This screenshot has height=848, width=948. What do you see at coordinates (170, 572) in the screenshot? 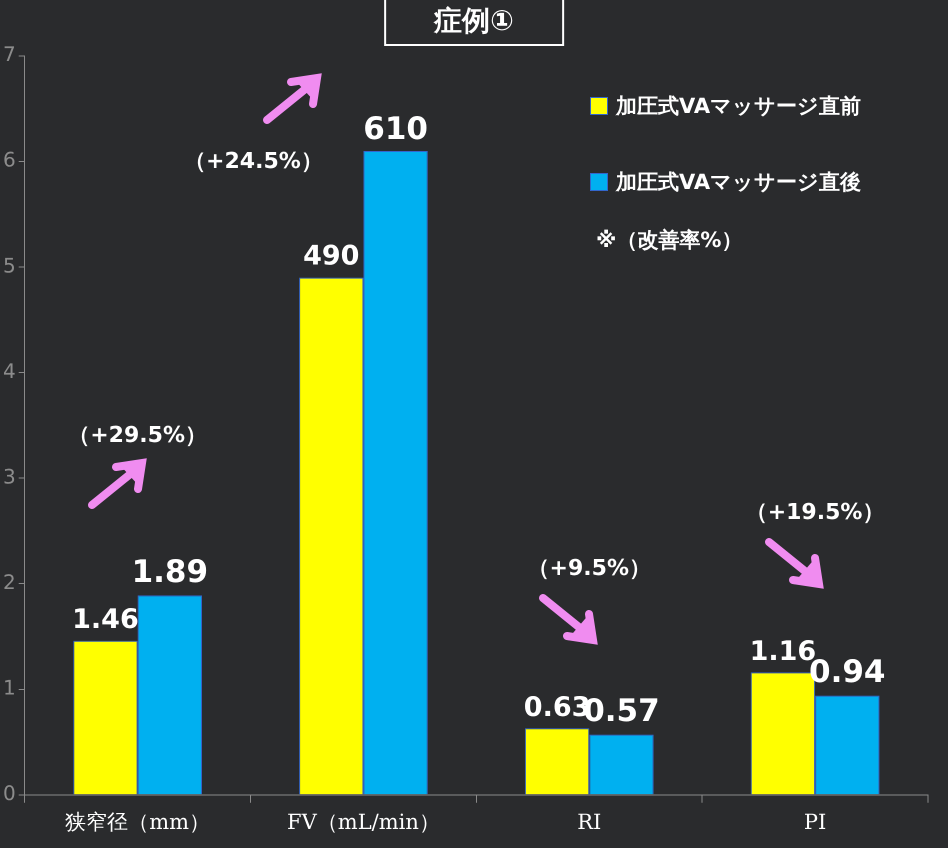
I see `data-label: 1.89` at bounding box center [170, 572].